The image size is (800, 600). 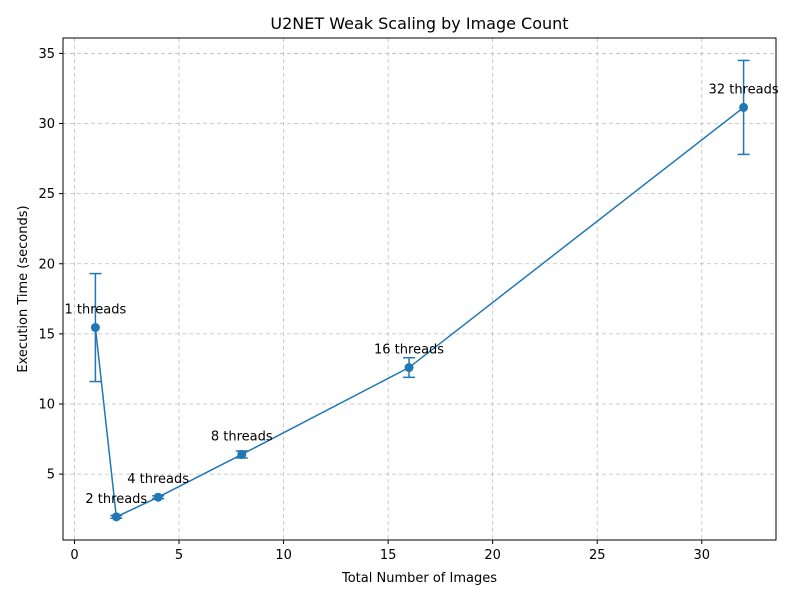 What do you see at coordinates (51, 475) in the screenshot?
I see `y-tick-label: 5` at bounding box center [51, 475].